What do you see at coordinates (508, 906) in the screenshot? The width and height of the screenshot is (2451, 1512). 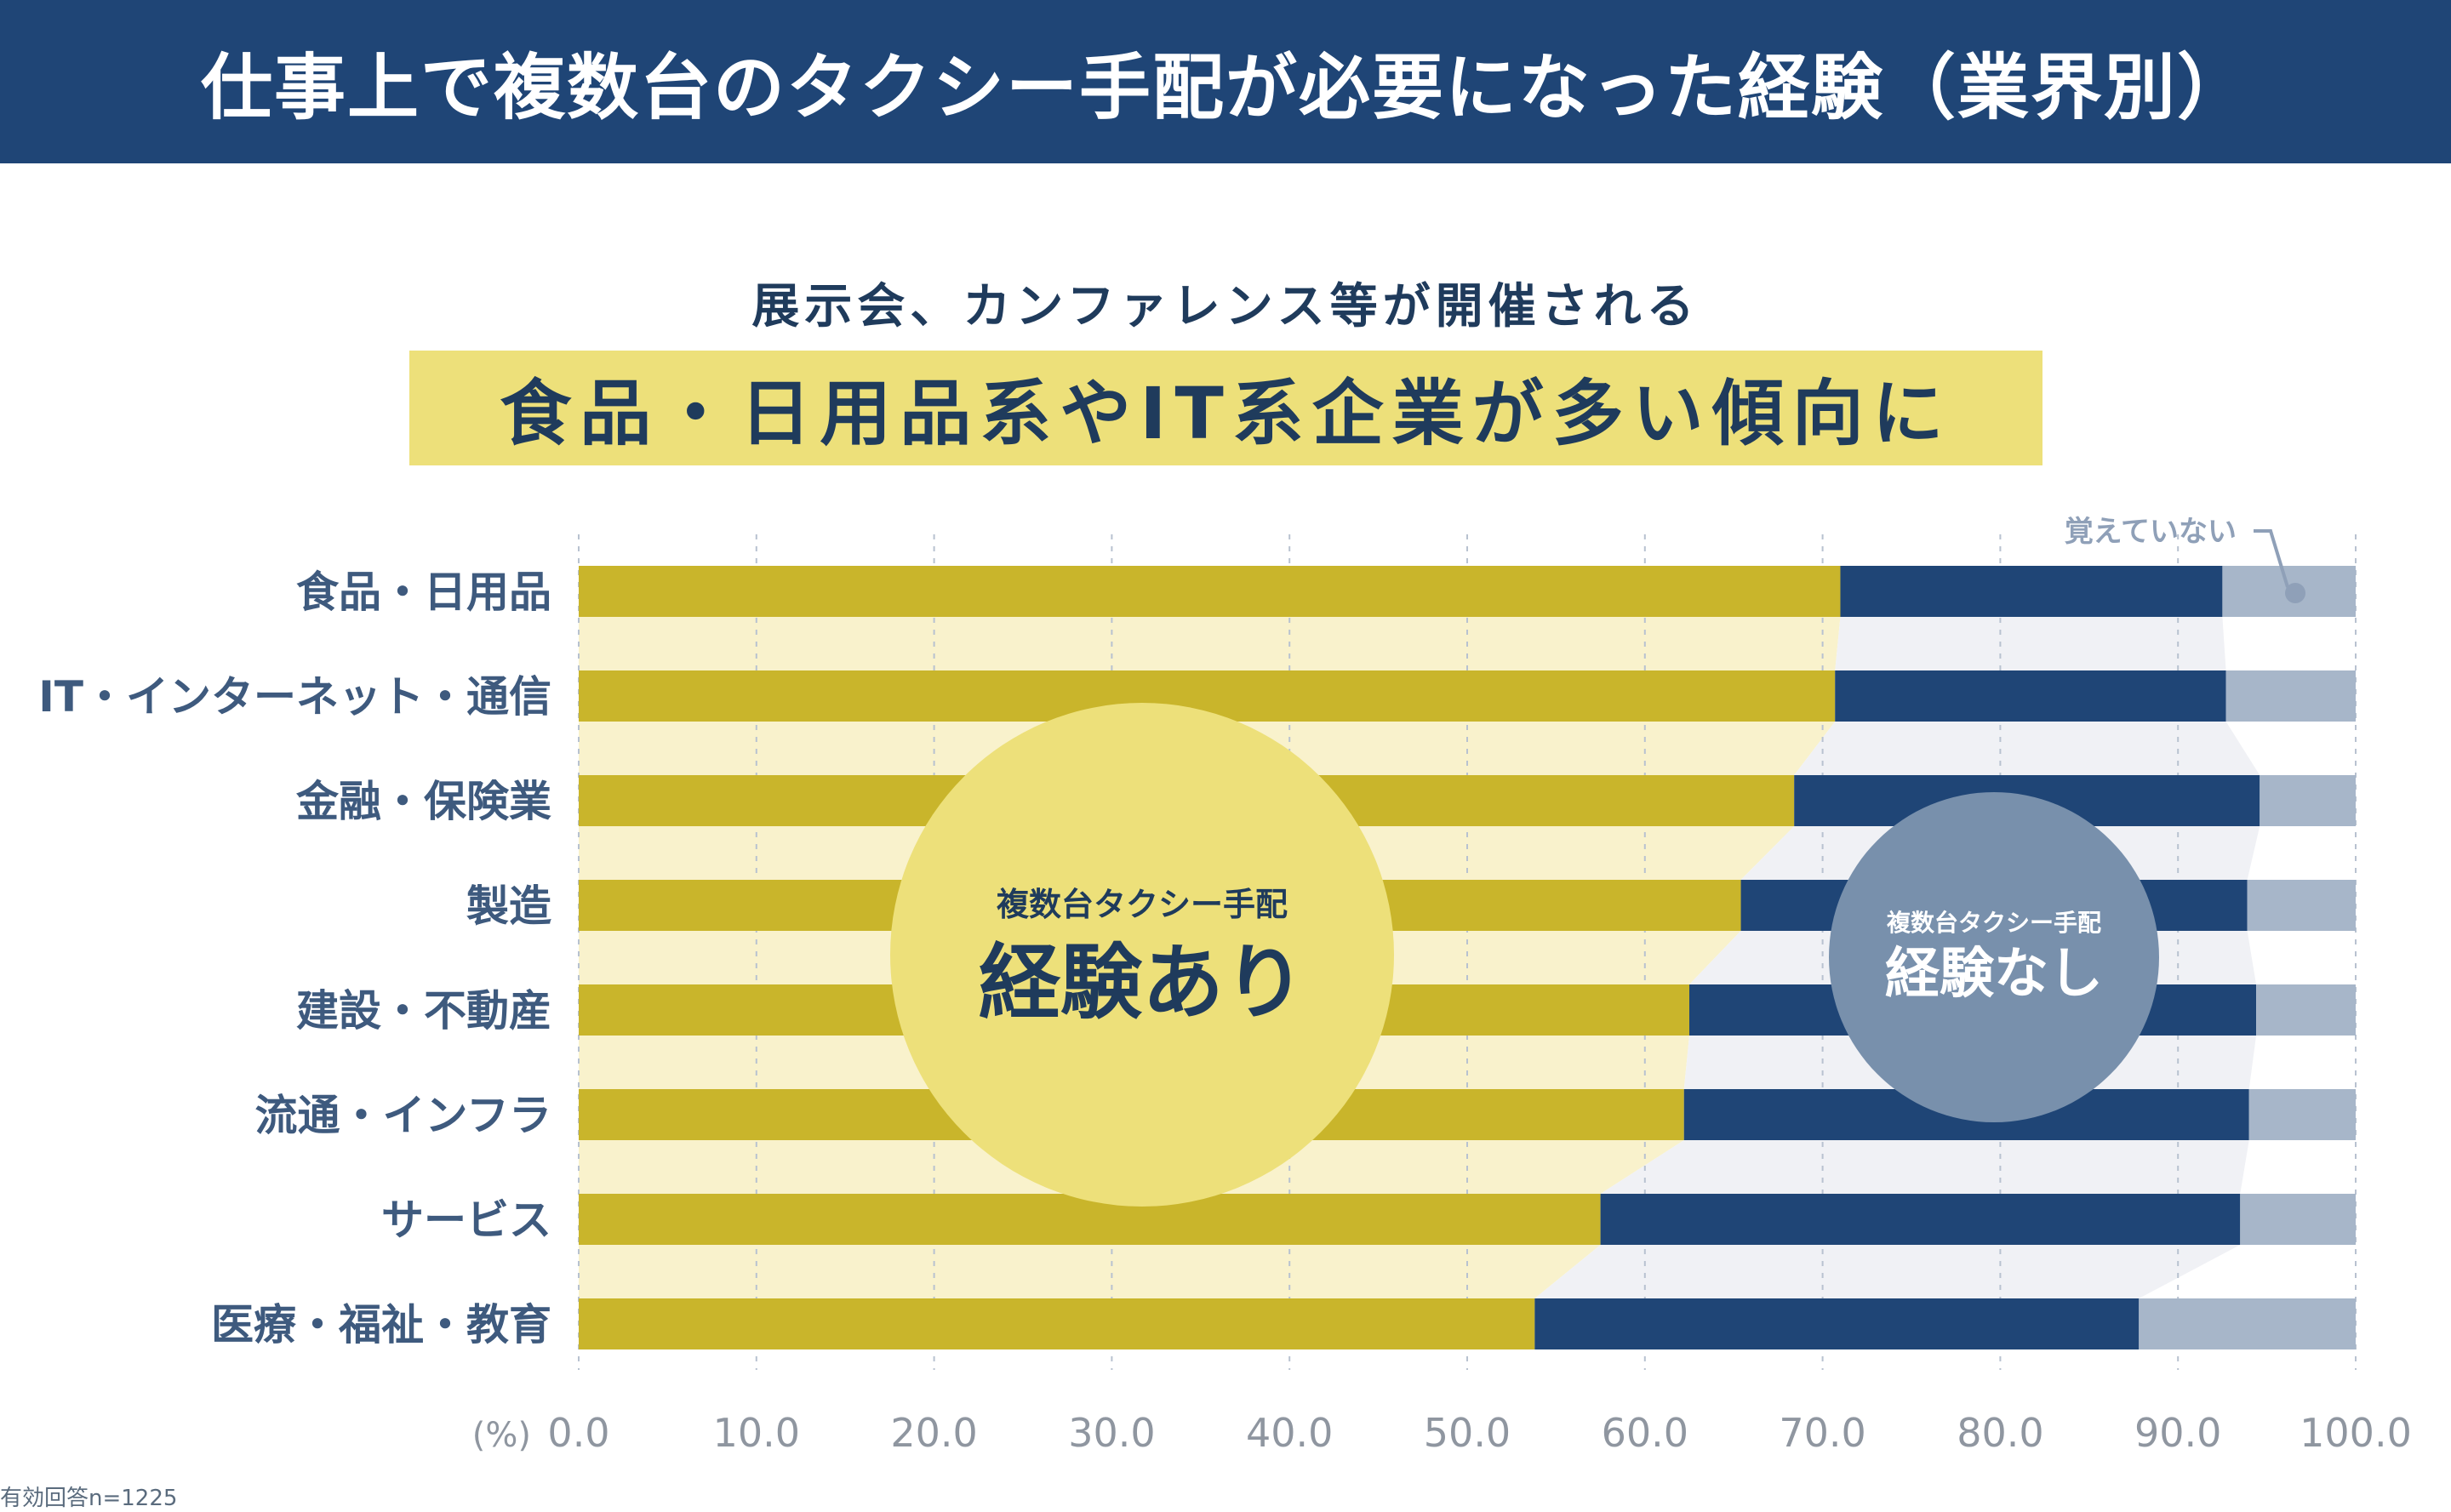 I see `category-label: 製造` at bounding box center [508, 906].